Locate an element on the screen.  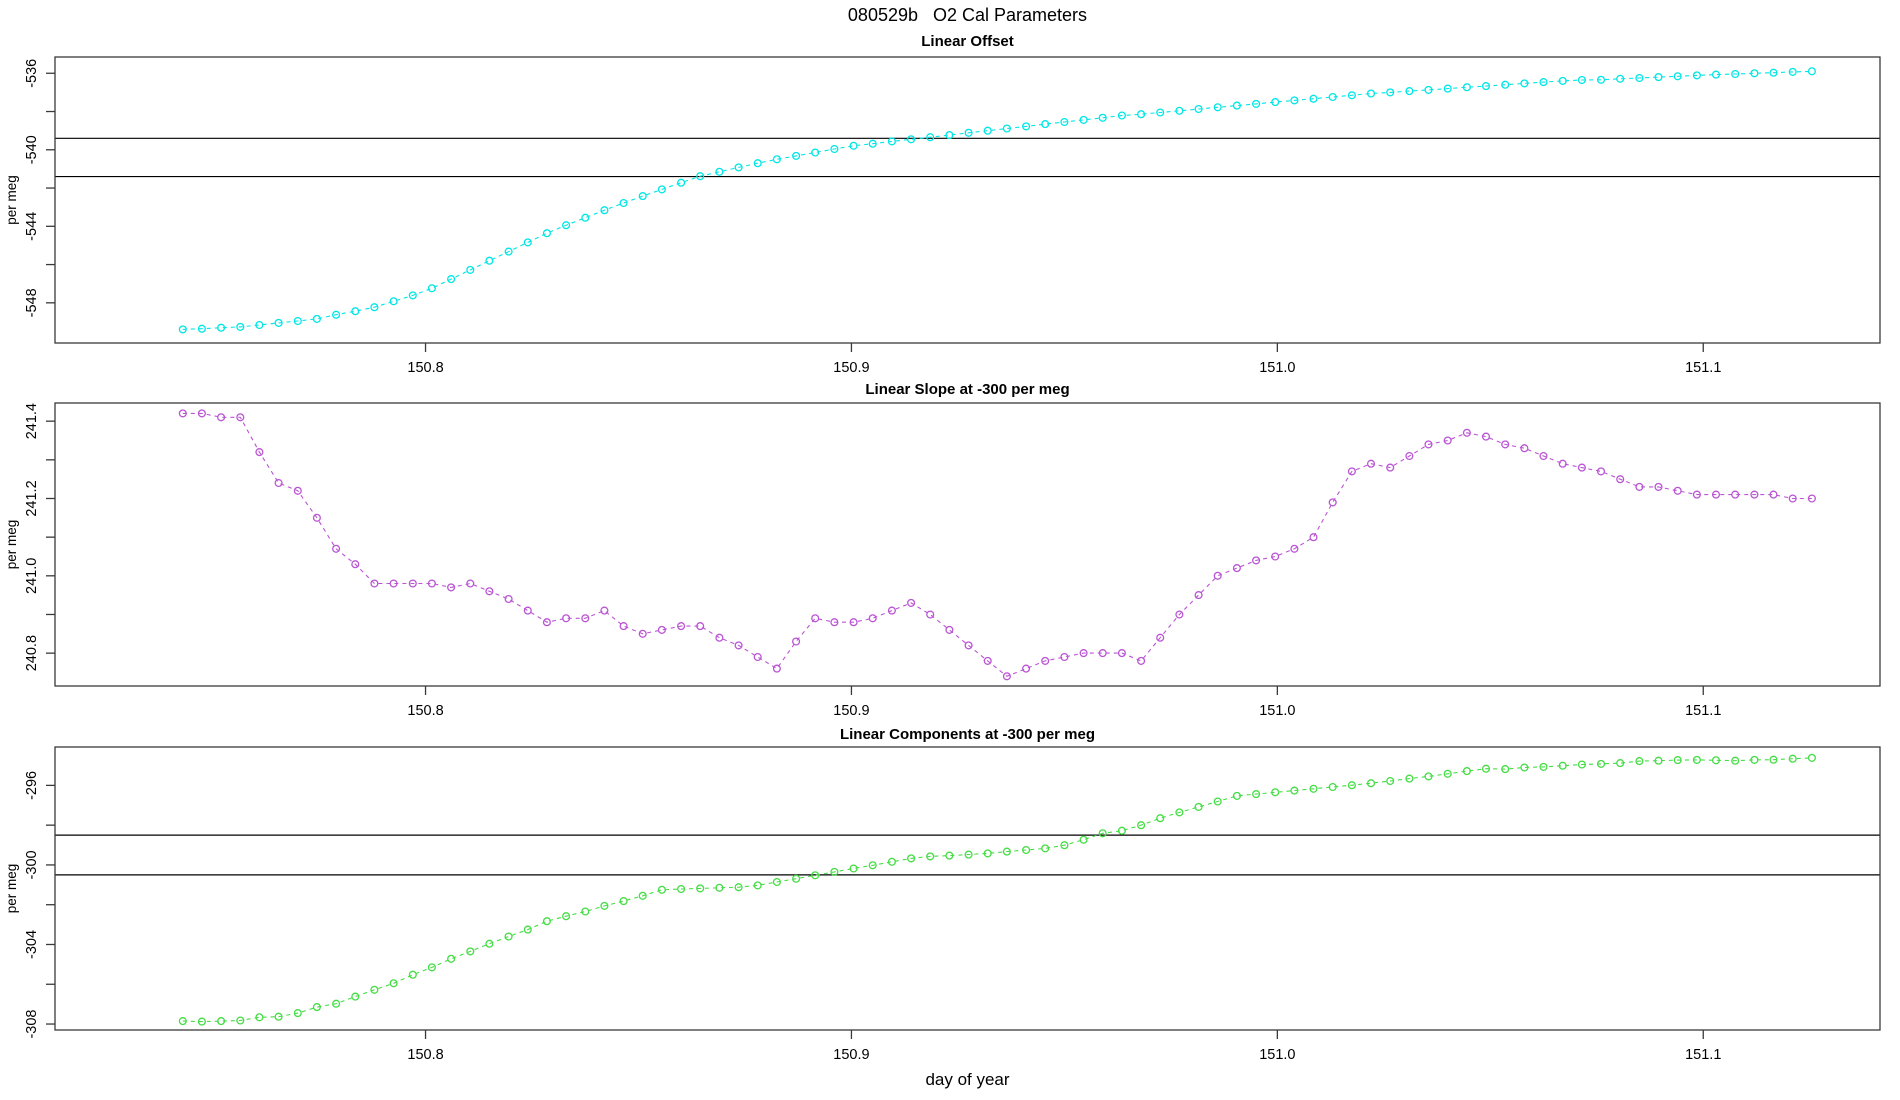
panel-title-linear-offset: Linear Offset is located at coordinates (967, 41).